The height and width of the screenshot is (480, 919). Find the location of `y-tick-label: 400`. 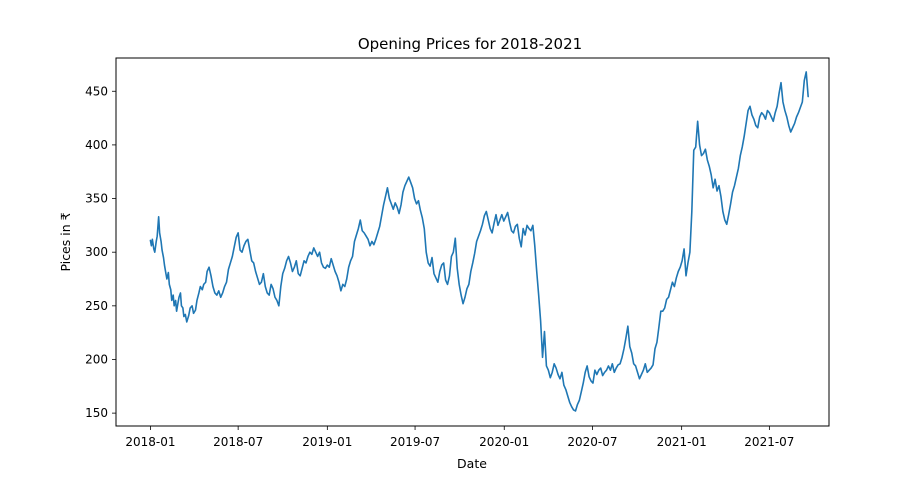

y-tick-label: 400 is located at coordinates (96, 145).